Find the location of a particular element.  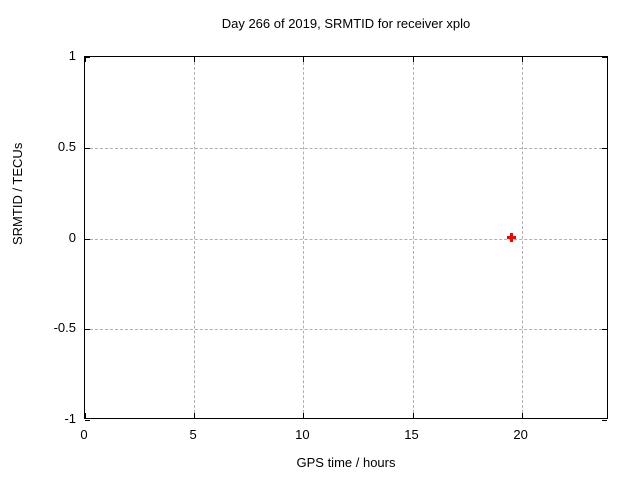

y-tick-label: -1 is located at coordinates (70, 418).